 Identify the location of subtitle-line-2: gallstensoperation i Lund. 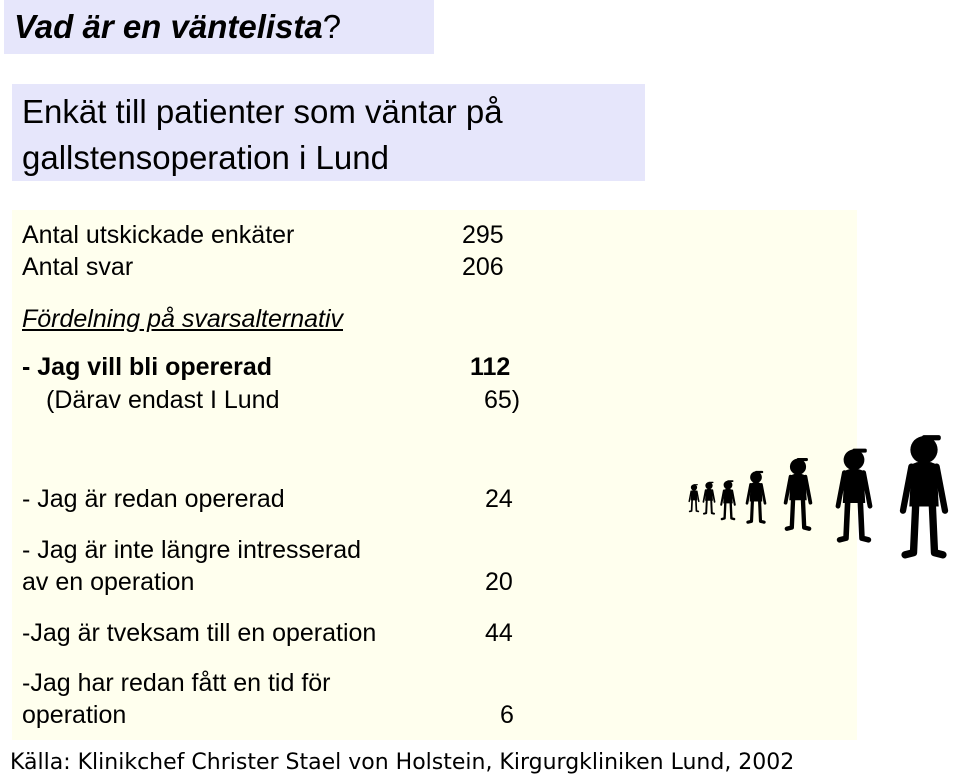
(205, 157).